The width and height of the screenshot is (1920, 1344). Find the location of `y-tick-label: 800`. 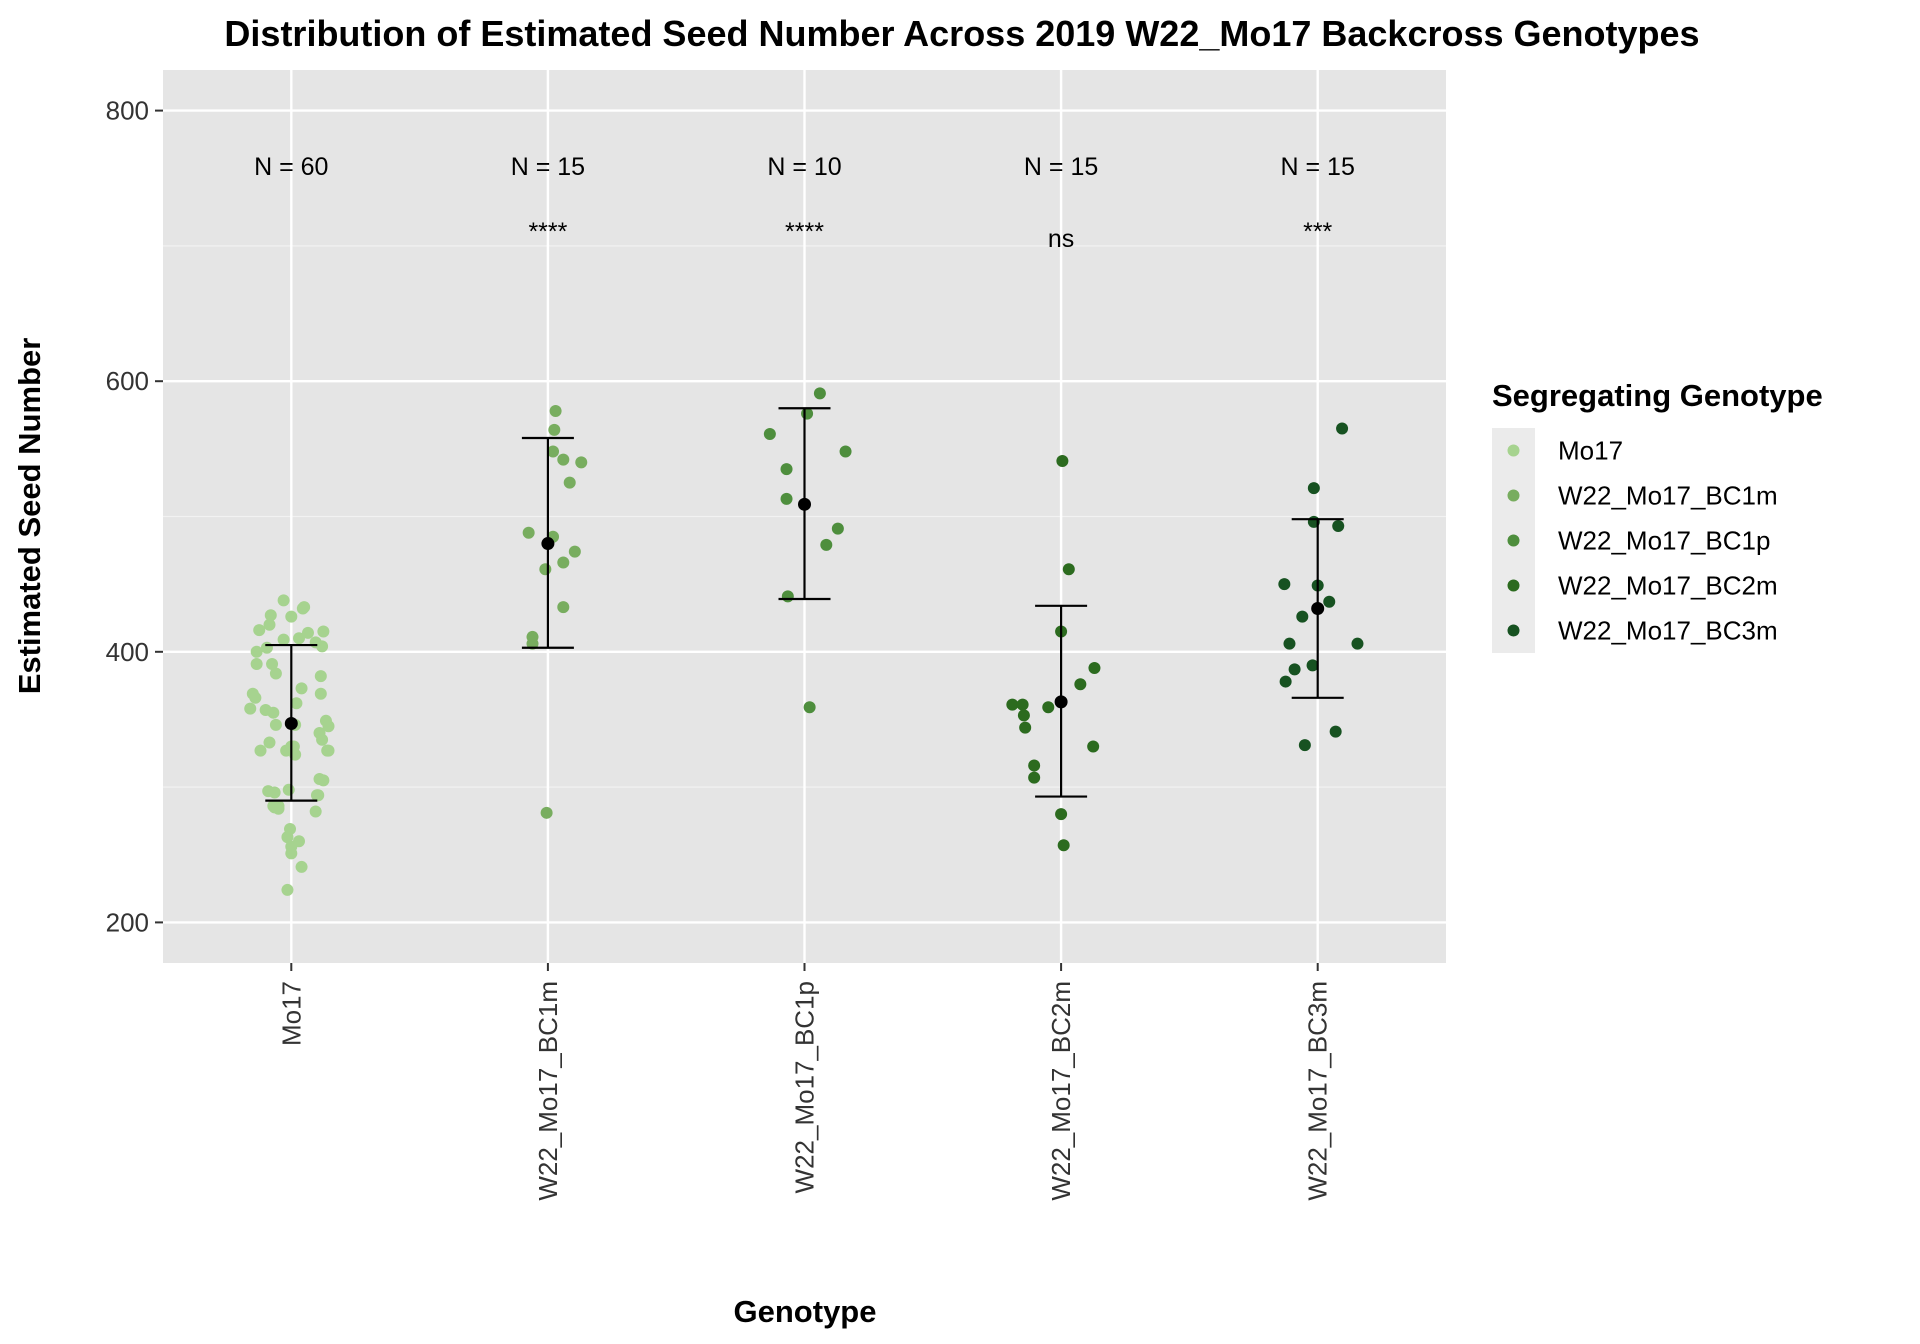

y-tick-label: 800 is located at coordinates (127, 111).